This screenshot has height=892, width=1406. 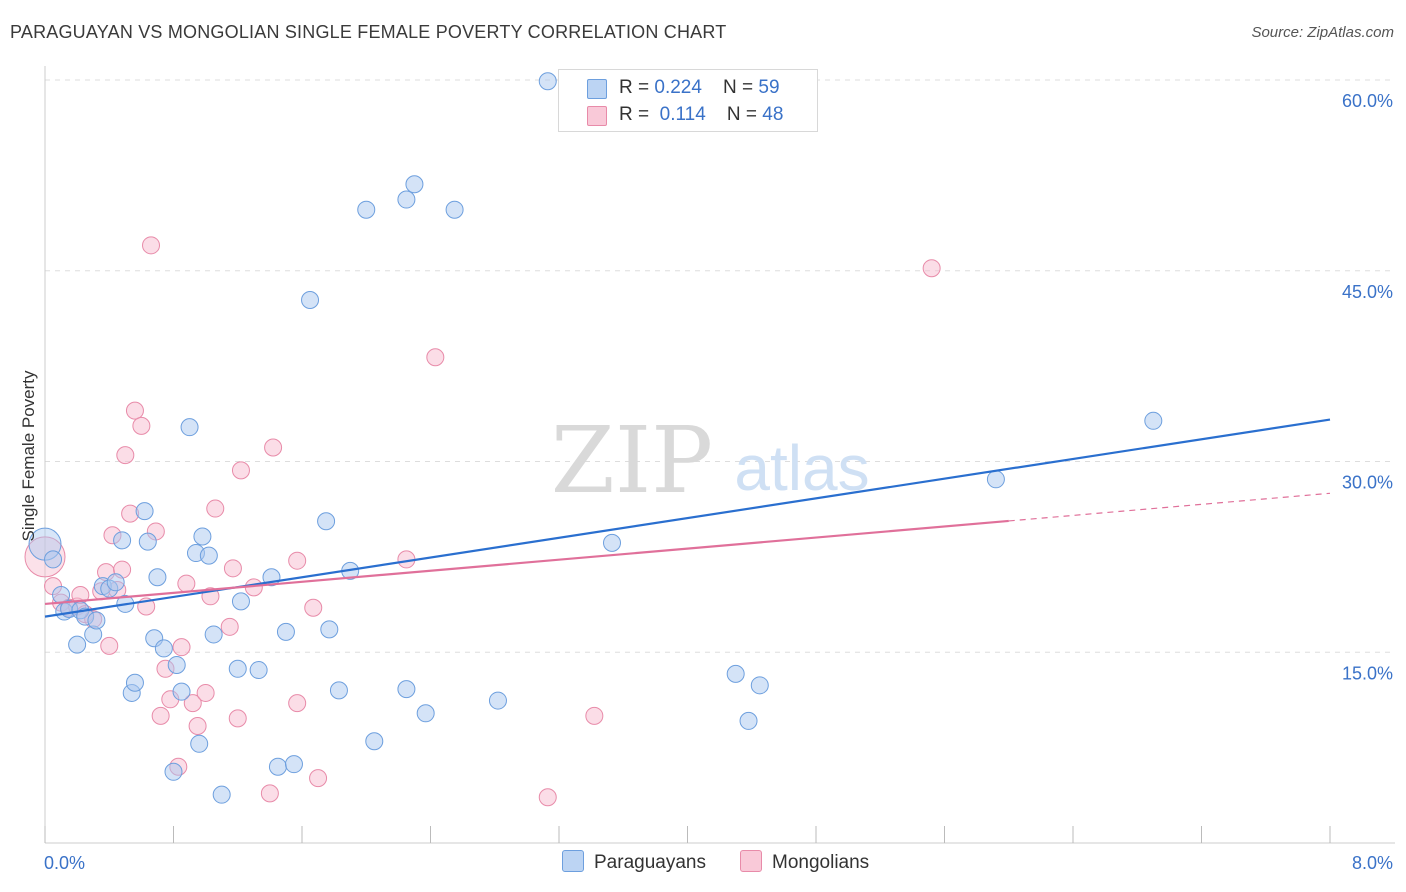 What do you see at coordinates (526, 562) in the screenshot?
I see `mongolians-trend-line` at bounding box center [526, 562].